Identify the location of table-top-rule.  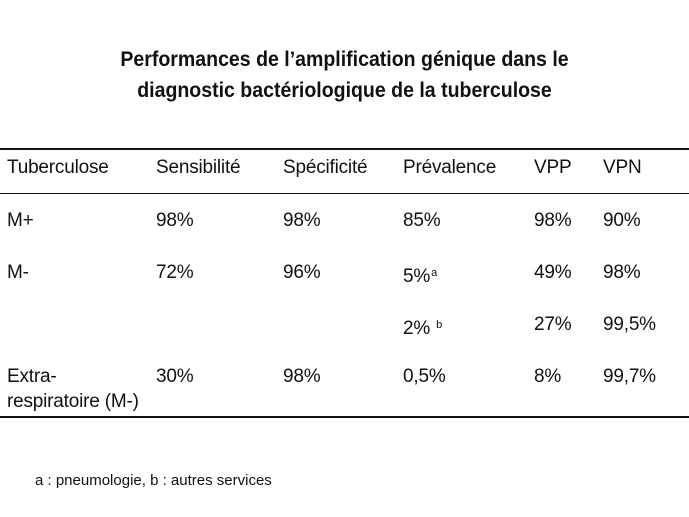
(344, 149).